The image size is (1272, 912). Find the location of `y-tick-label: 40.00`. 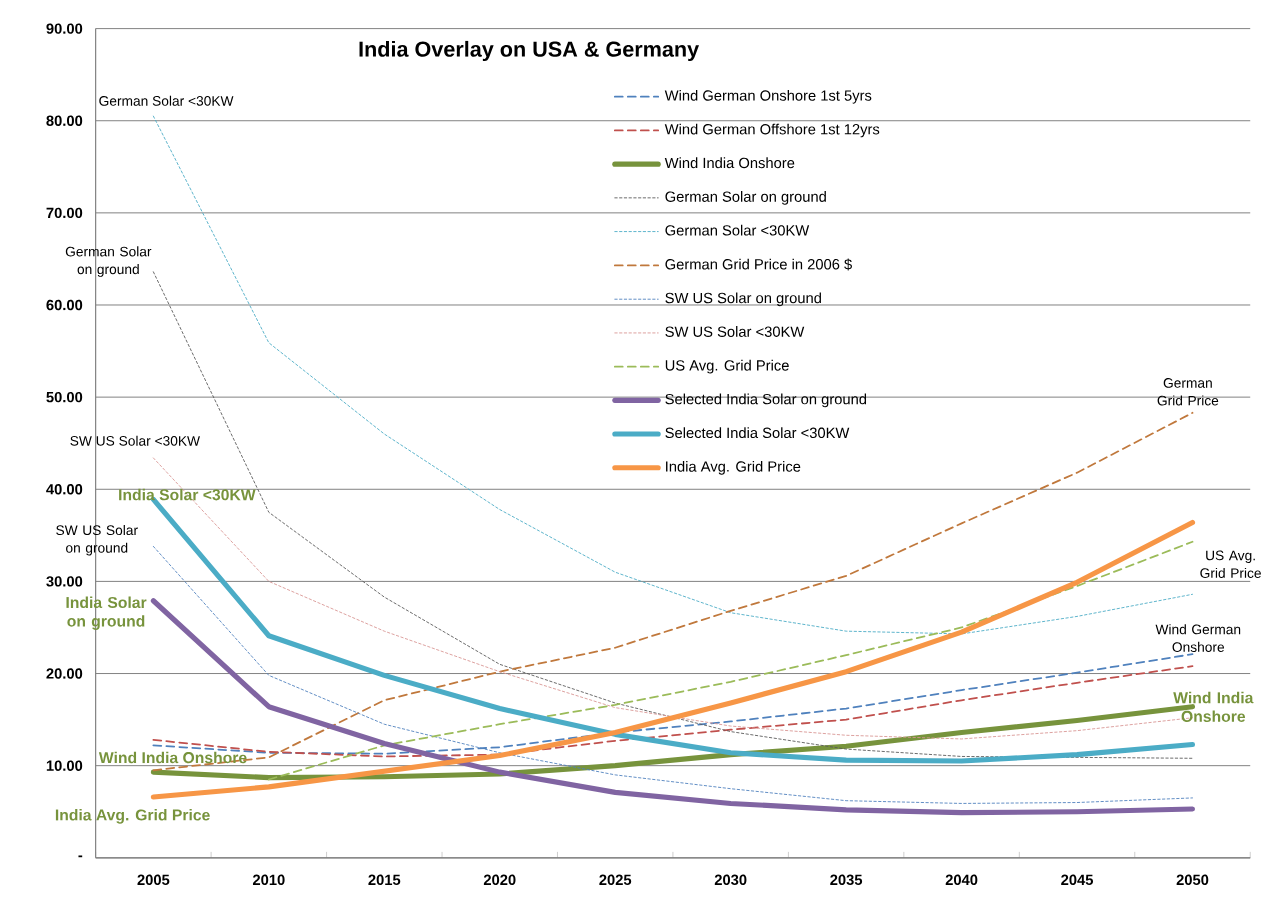

y-tick-label: 40.00 is located at coordinates (64, 489).